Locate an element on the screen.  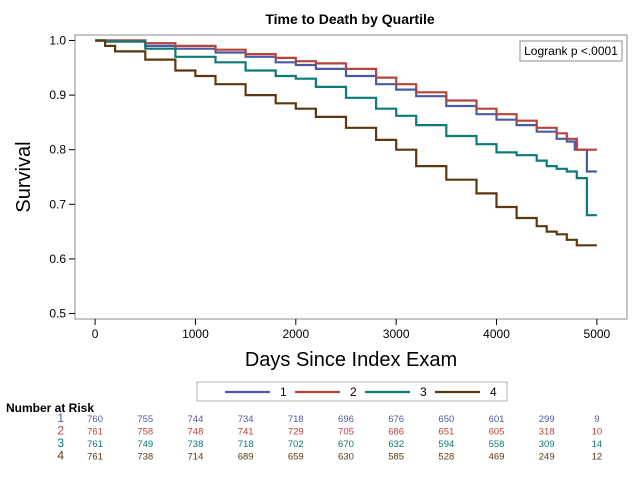
y-axis-title: Survival is located at coordinates (24, 176).